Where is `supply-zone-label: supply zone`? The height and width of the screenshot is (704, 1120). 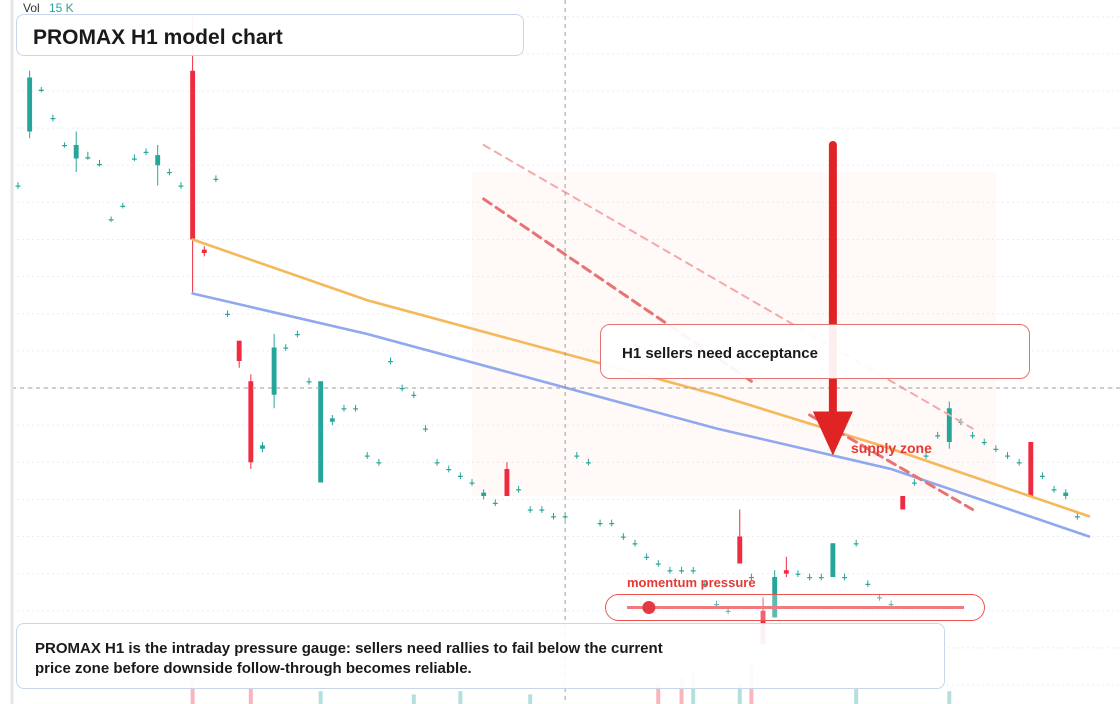 supply-zone-label: supply zone is located at coordinates (891, 448).